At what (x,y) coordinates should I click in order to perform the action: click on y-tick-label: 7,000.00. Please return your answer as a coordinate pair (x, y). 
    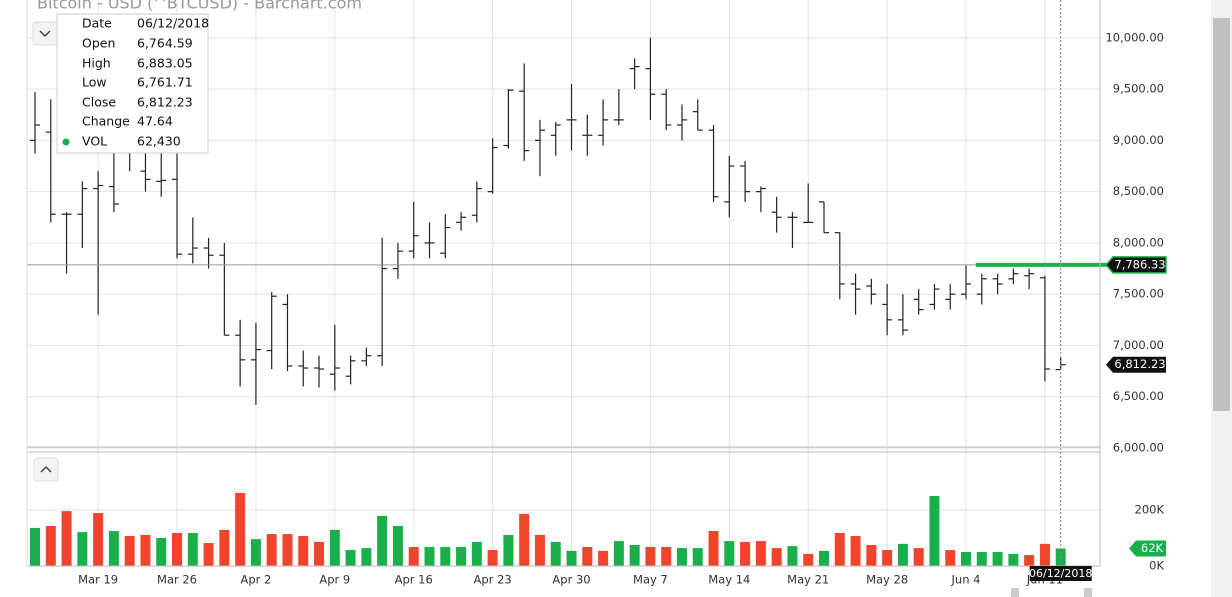
    Looking at the image, I should click on (1138, 345).